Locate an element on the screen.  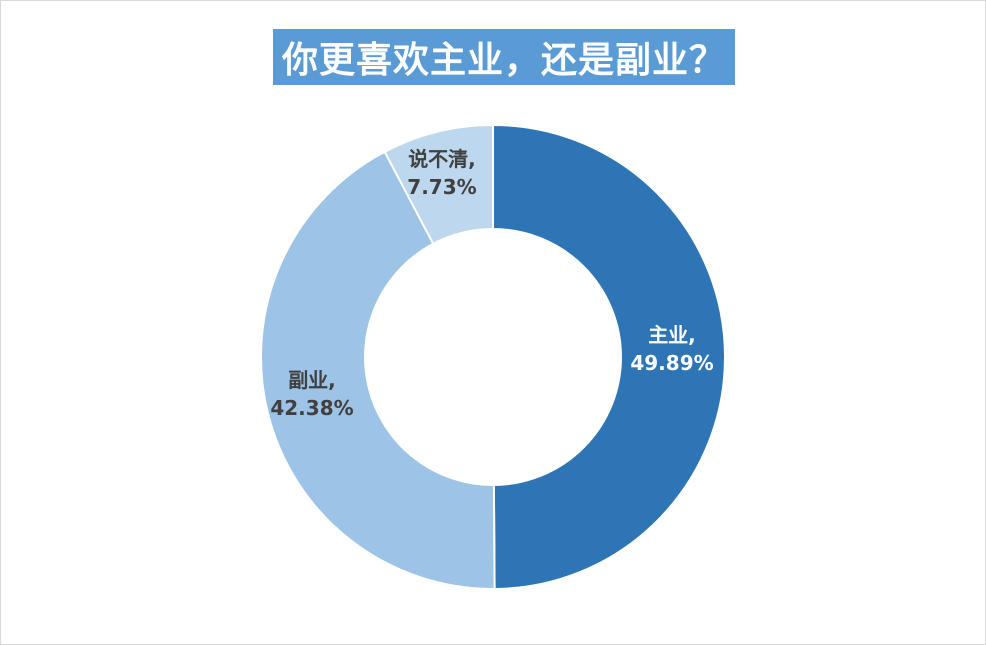
slice-value-label-2: 42.38% is located at coordinates (311, 408).